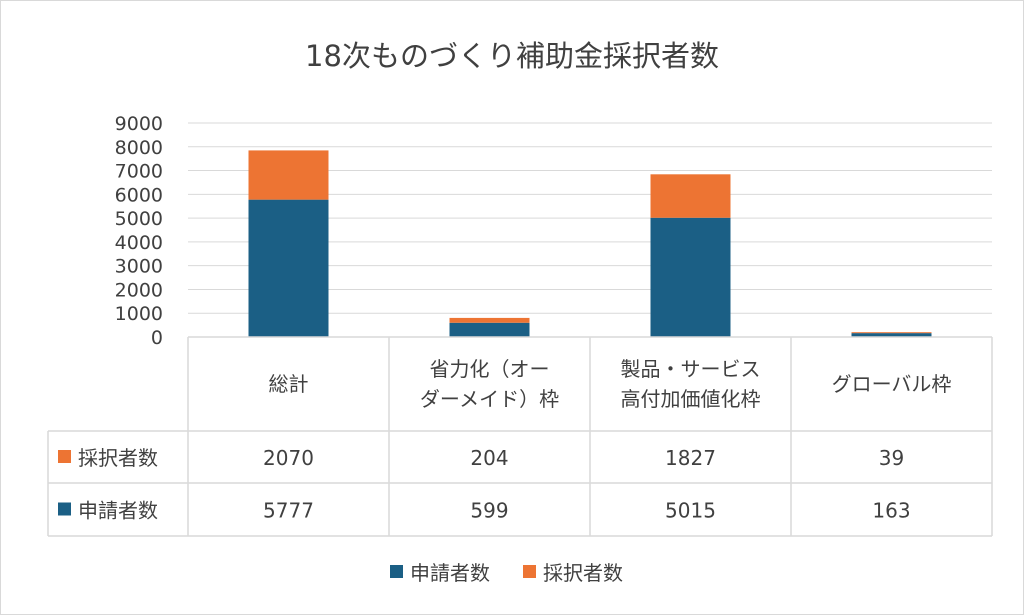 This screenshot has width=1024, height=615. I want to click on y-tick-label: 4000, so click(139, 243).